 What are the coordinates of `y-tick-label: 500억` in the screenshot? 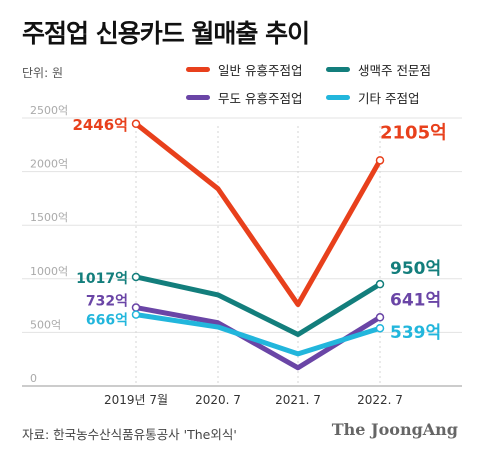 It's located at (45, 324).